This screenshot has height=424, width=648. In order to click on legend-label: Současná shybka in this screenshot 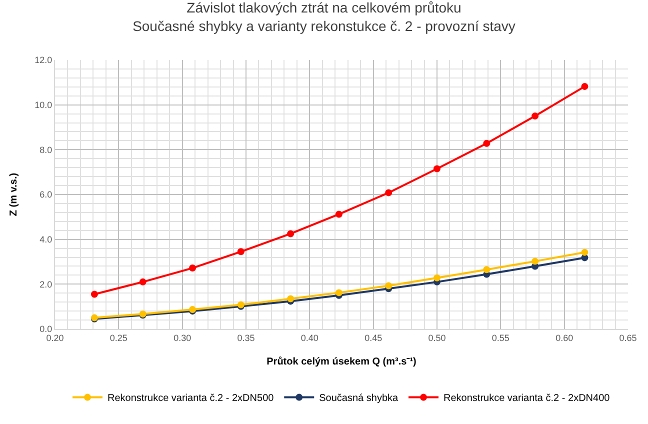, I will do `click(359, 398)`.